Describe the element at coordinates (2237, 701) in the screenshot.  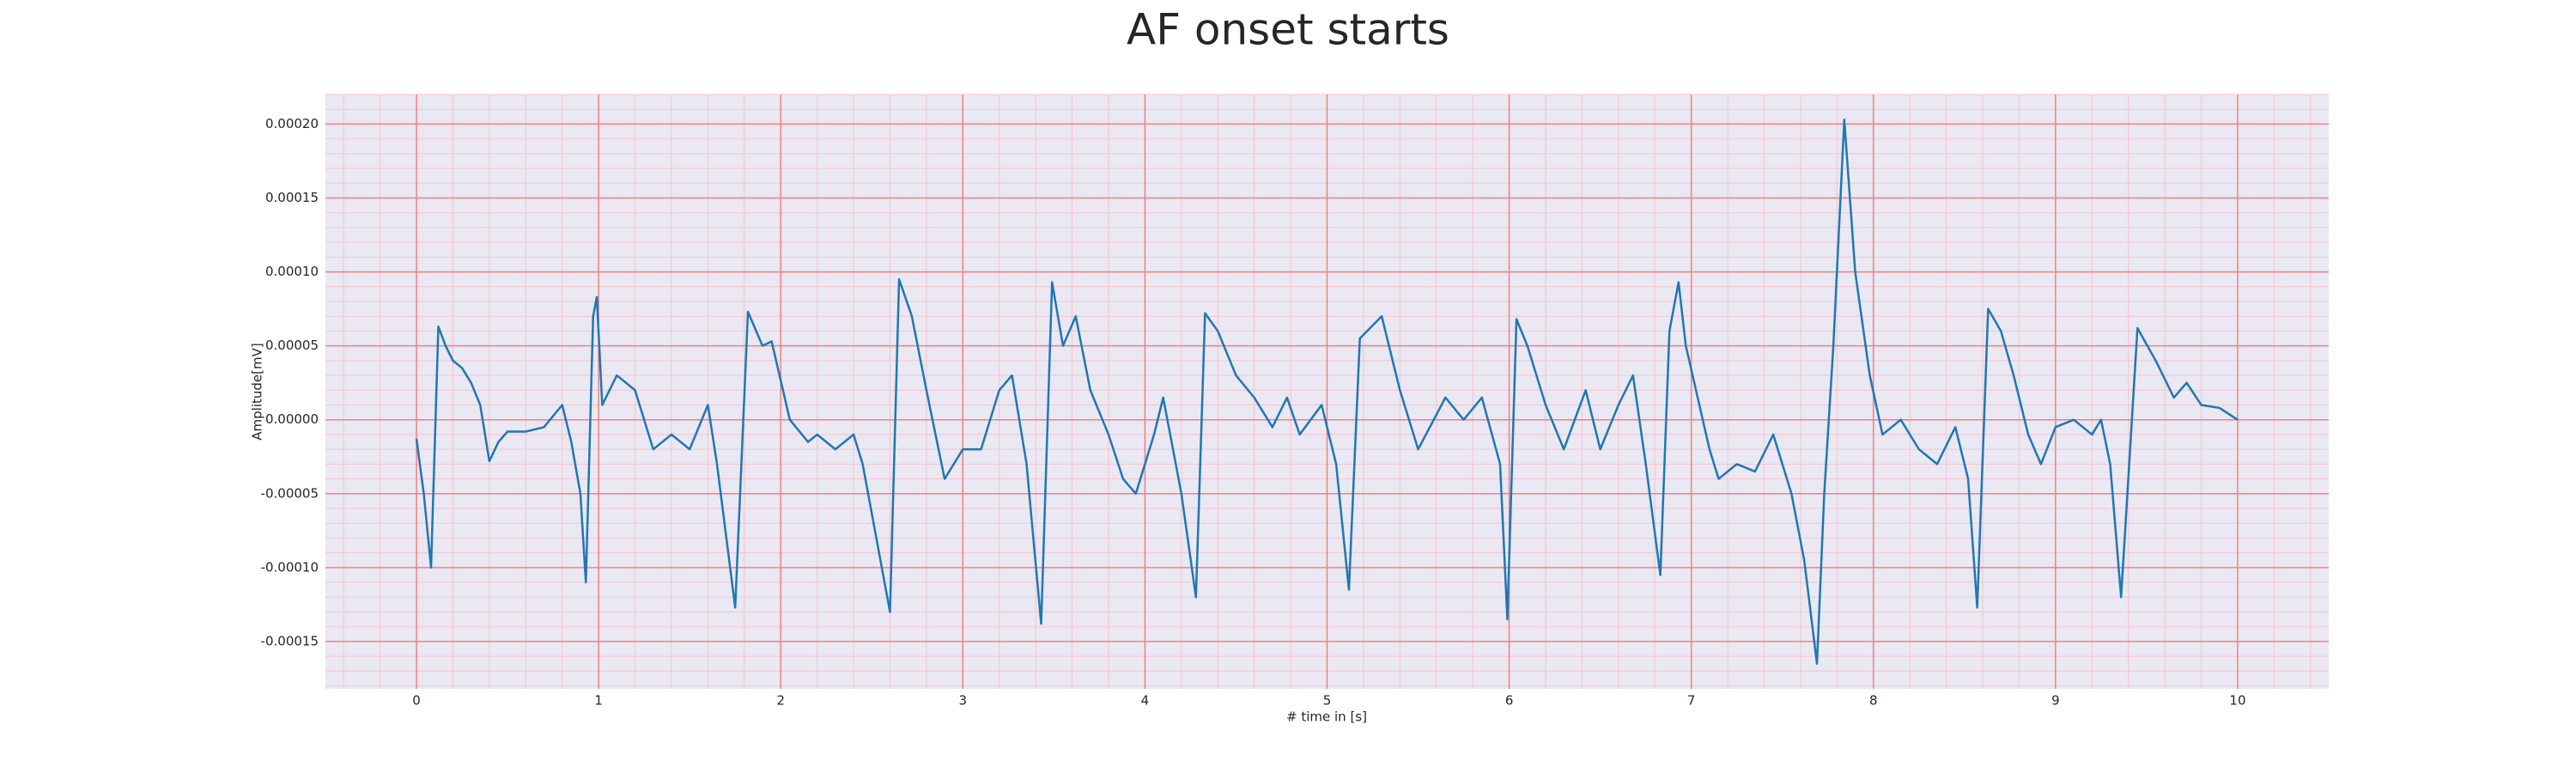
I see `x-tick-label: 10` at that location.